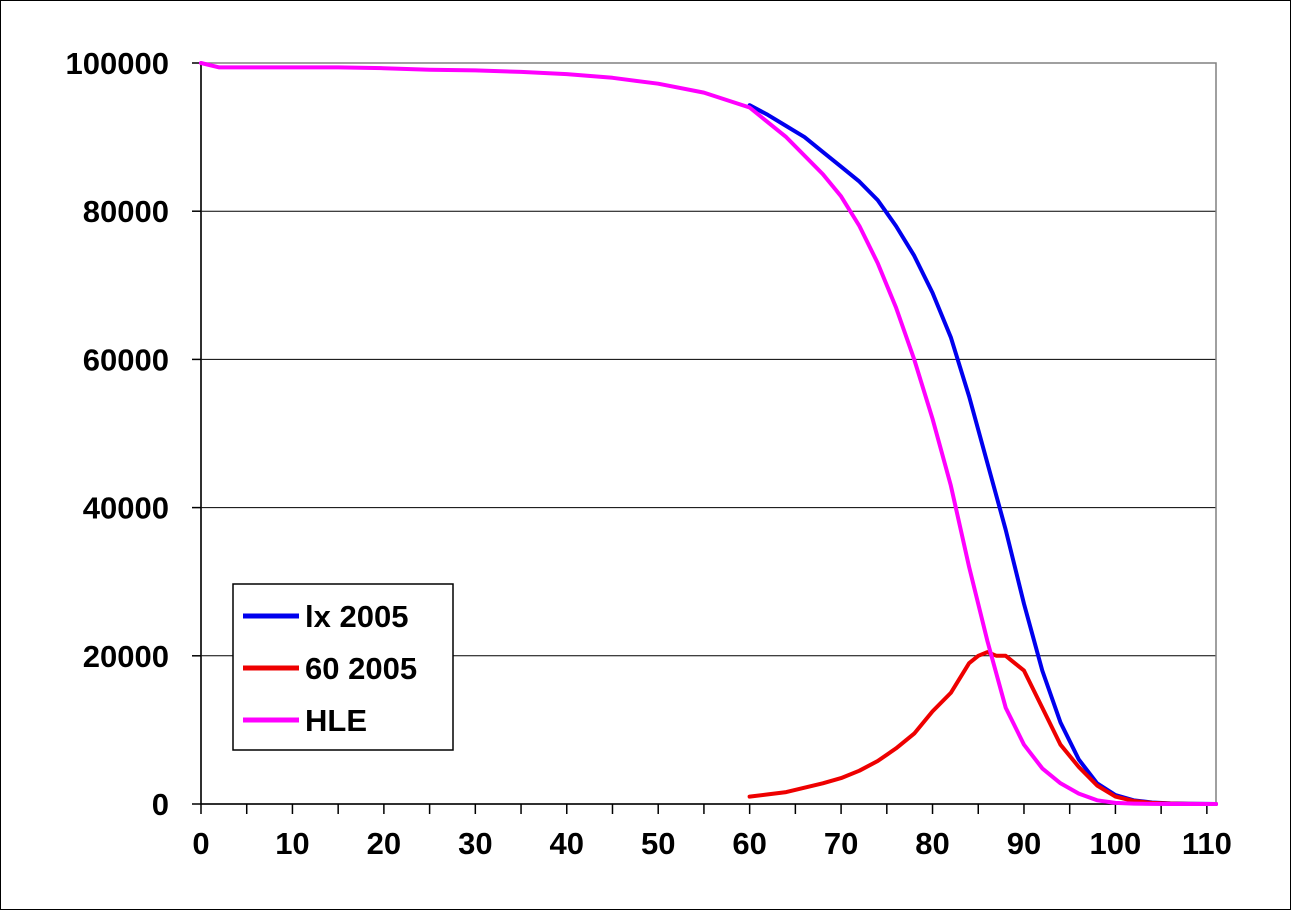 The image size is (1292, 912). Describe the element at coordinates (841, 843) in the screenshot. I see `x-tick-label: 70` at that location.